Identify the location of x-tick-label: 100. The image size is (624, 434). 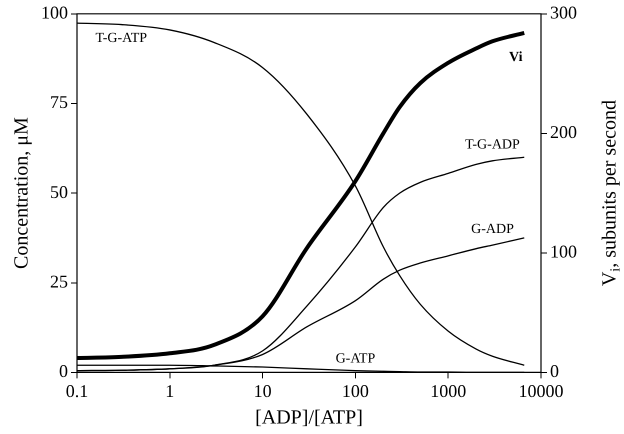
(355, 390).